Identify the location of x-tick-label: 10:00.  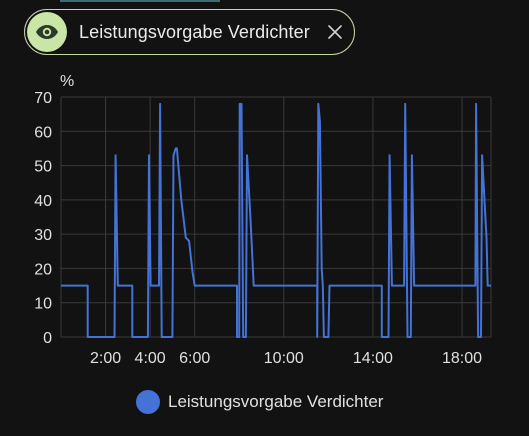
(284, 358).